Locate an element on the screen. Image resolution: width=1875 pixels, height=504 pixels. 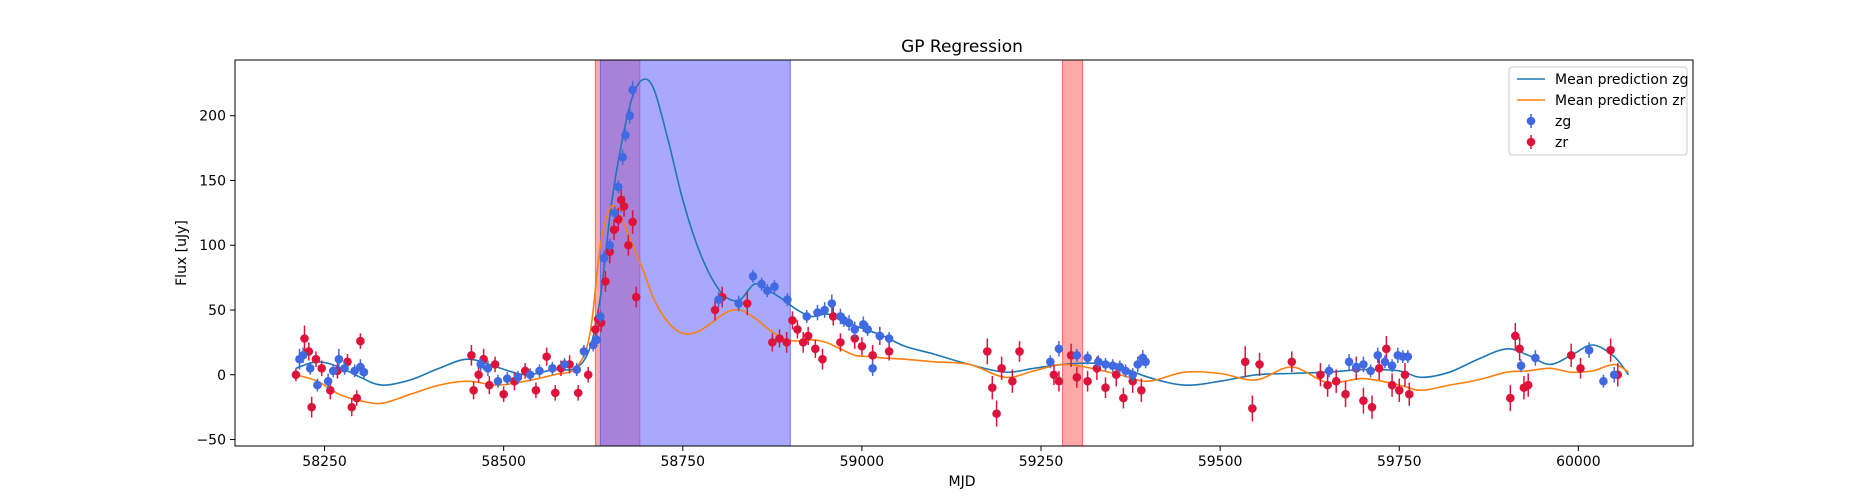
legend-entry-mean-zr: Mean prediction zr is located at coordinates (1601, 101).